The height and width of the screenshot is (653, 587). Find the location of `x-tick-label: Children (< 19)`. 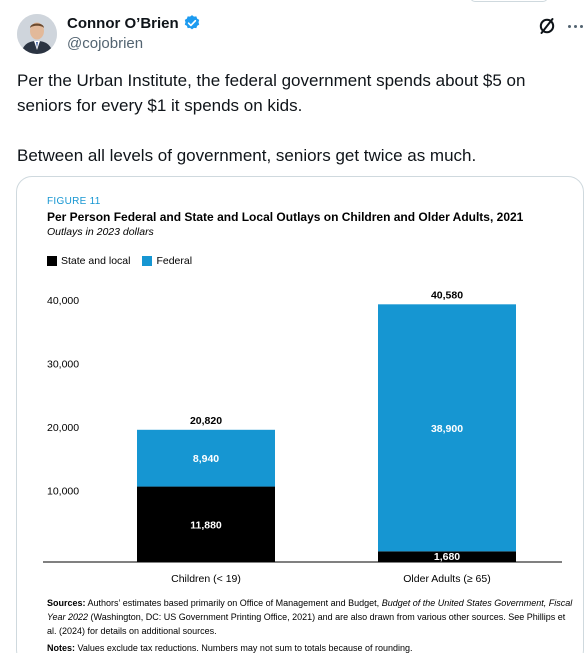

x-tick-label: Children (< 19) is located at coordinates (206, 579).